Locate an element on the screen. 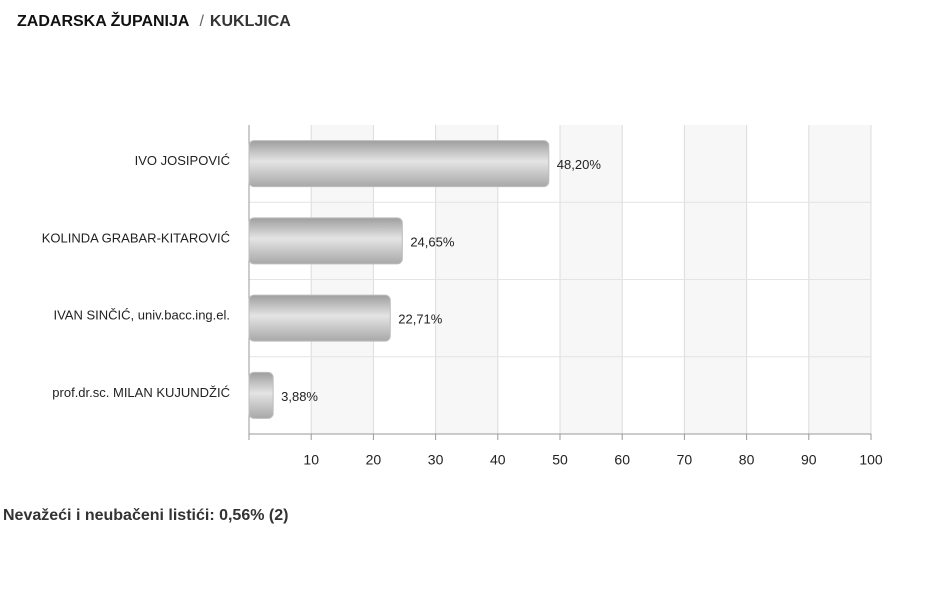  value-label: 48,20% is located at coordinates (579, 164).